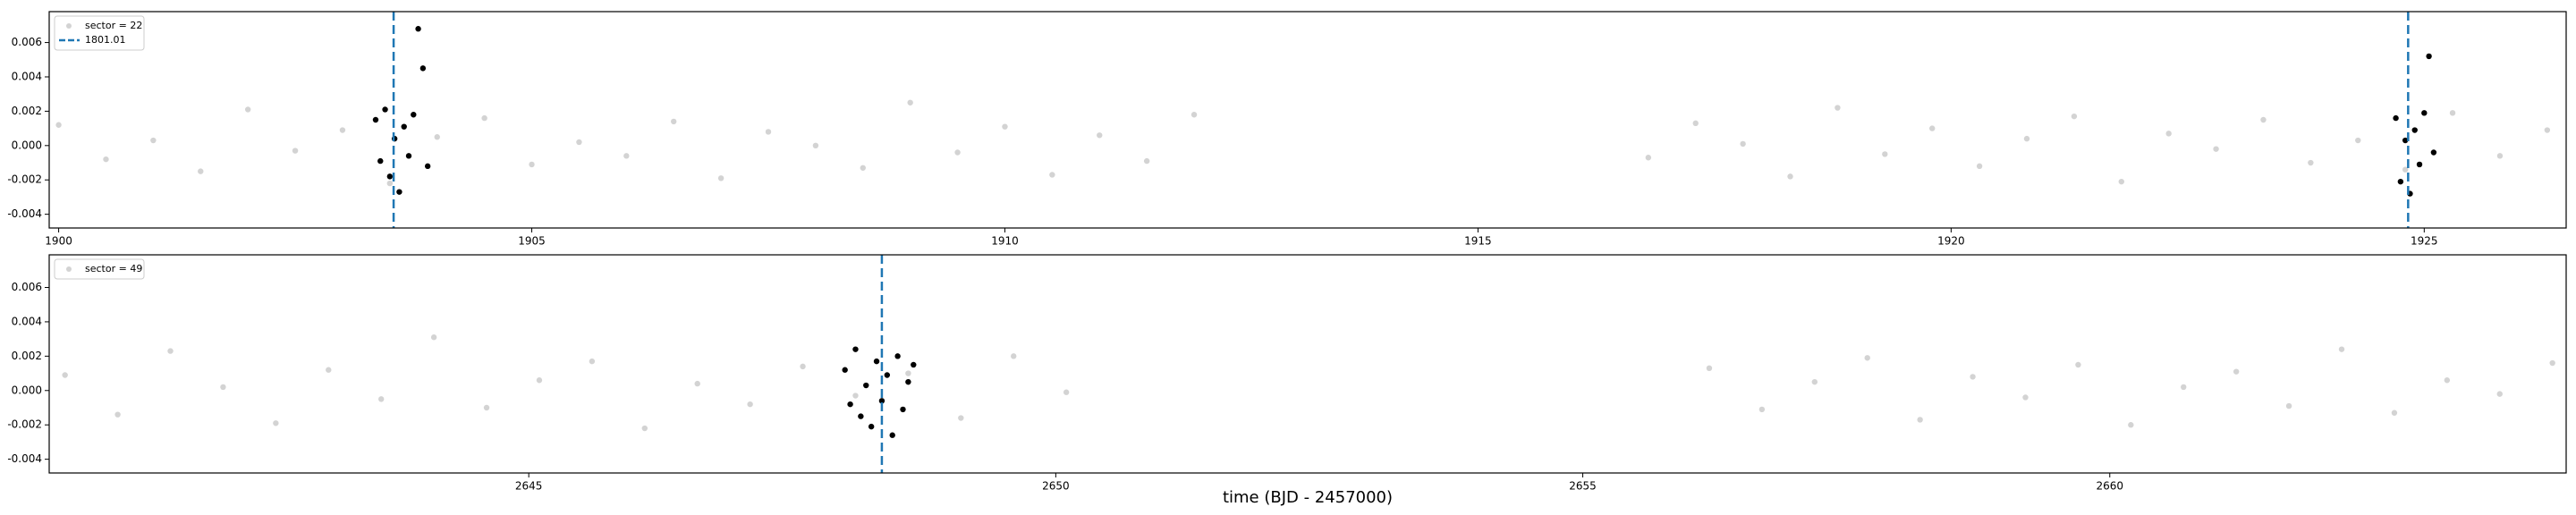 The width and height of the screenshot is (2576, 515). Describe the element at coordinates (532, 241) in the screenshot. I see `x-tick-label: 1905` at that location.